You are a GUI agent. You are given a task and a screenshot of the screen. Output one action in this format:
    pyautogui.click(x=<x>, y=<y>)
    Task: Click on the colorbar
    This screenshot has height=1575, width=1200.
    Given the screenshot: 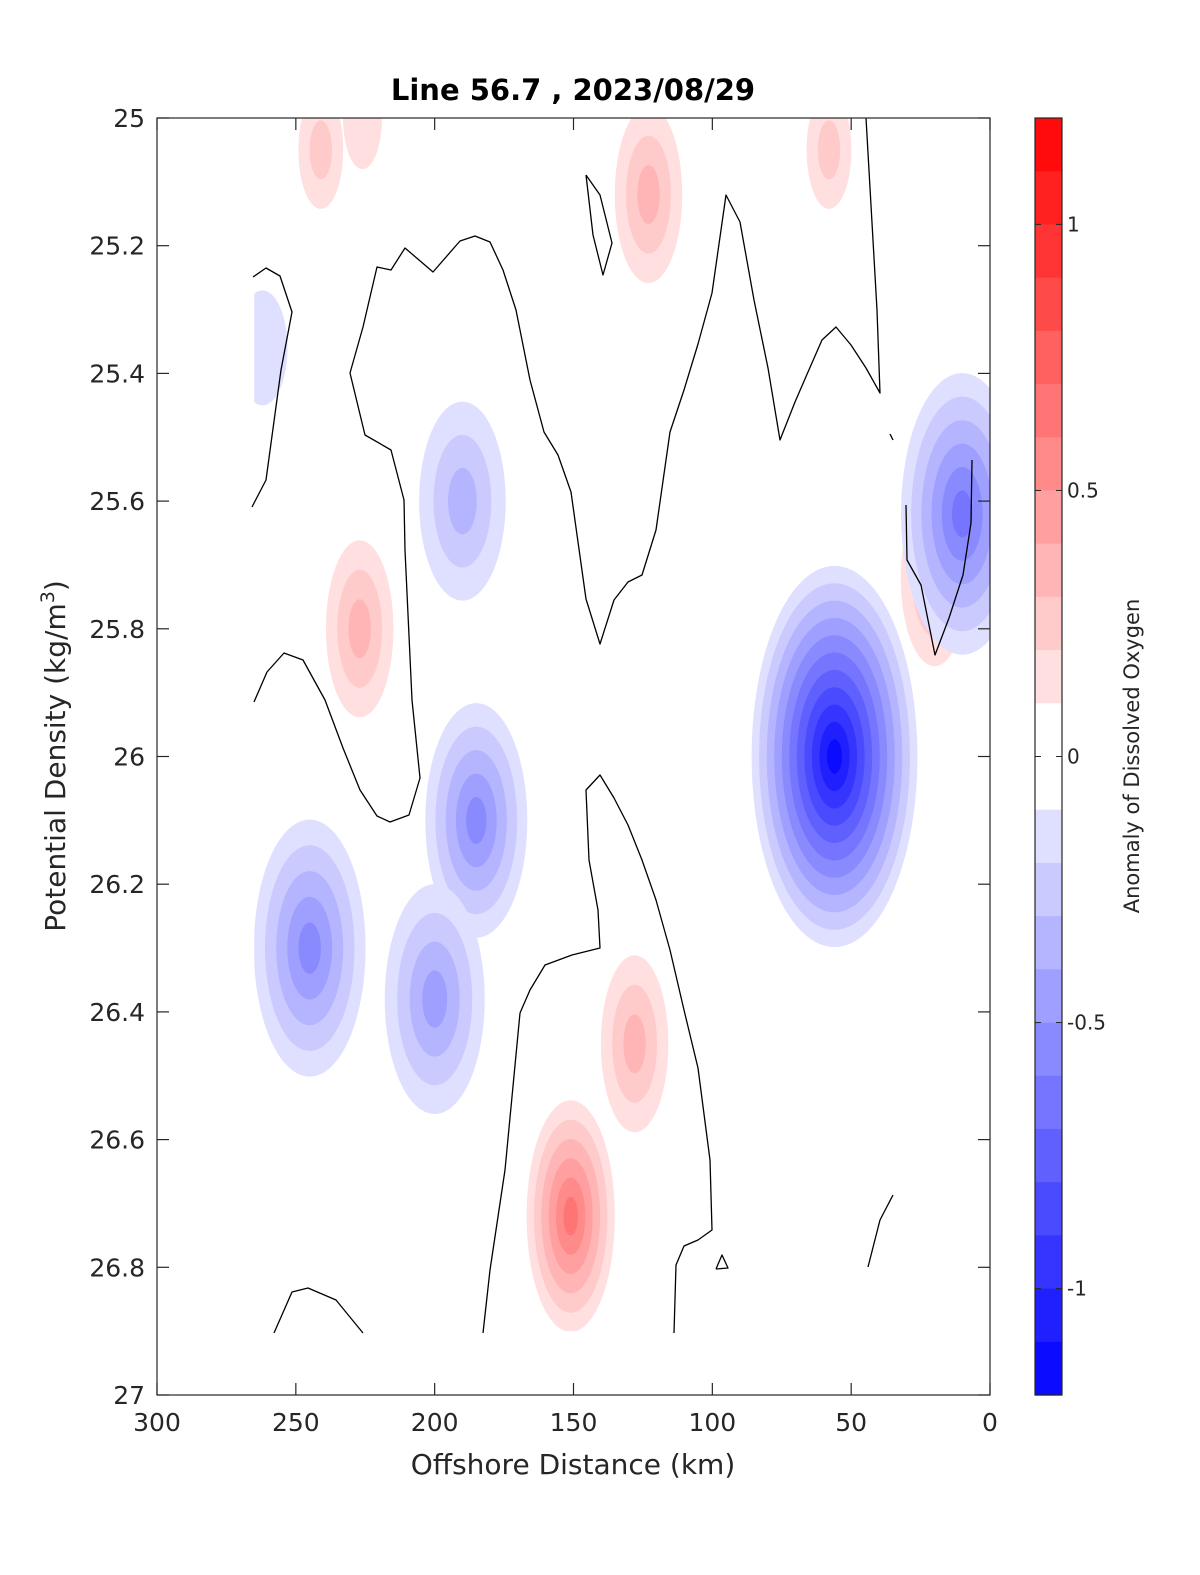 What is the action you would take?
    pyautogui.click(x=1048, y=757)
    